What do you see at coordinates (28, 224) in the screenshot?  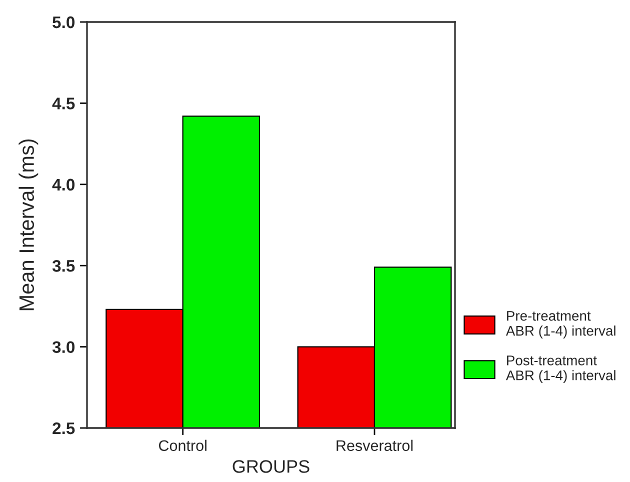 I see `y-axis-title: Mean Interval (ms)` at bounding box center [28, 224].